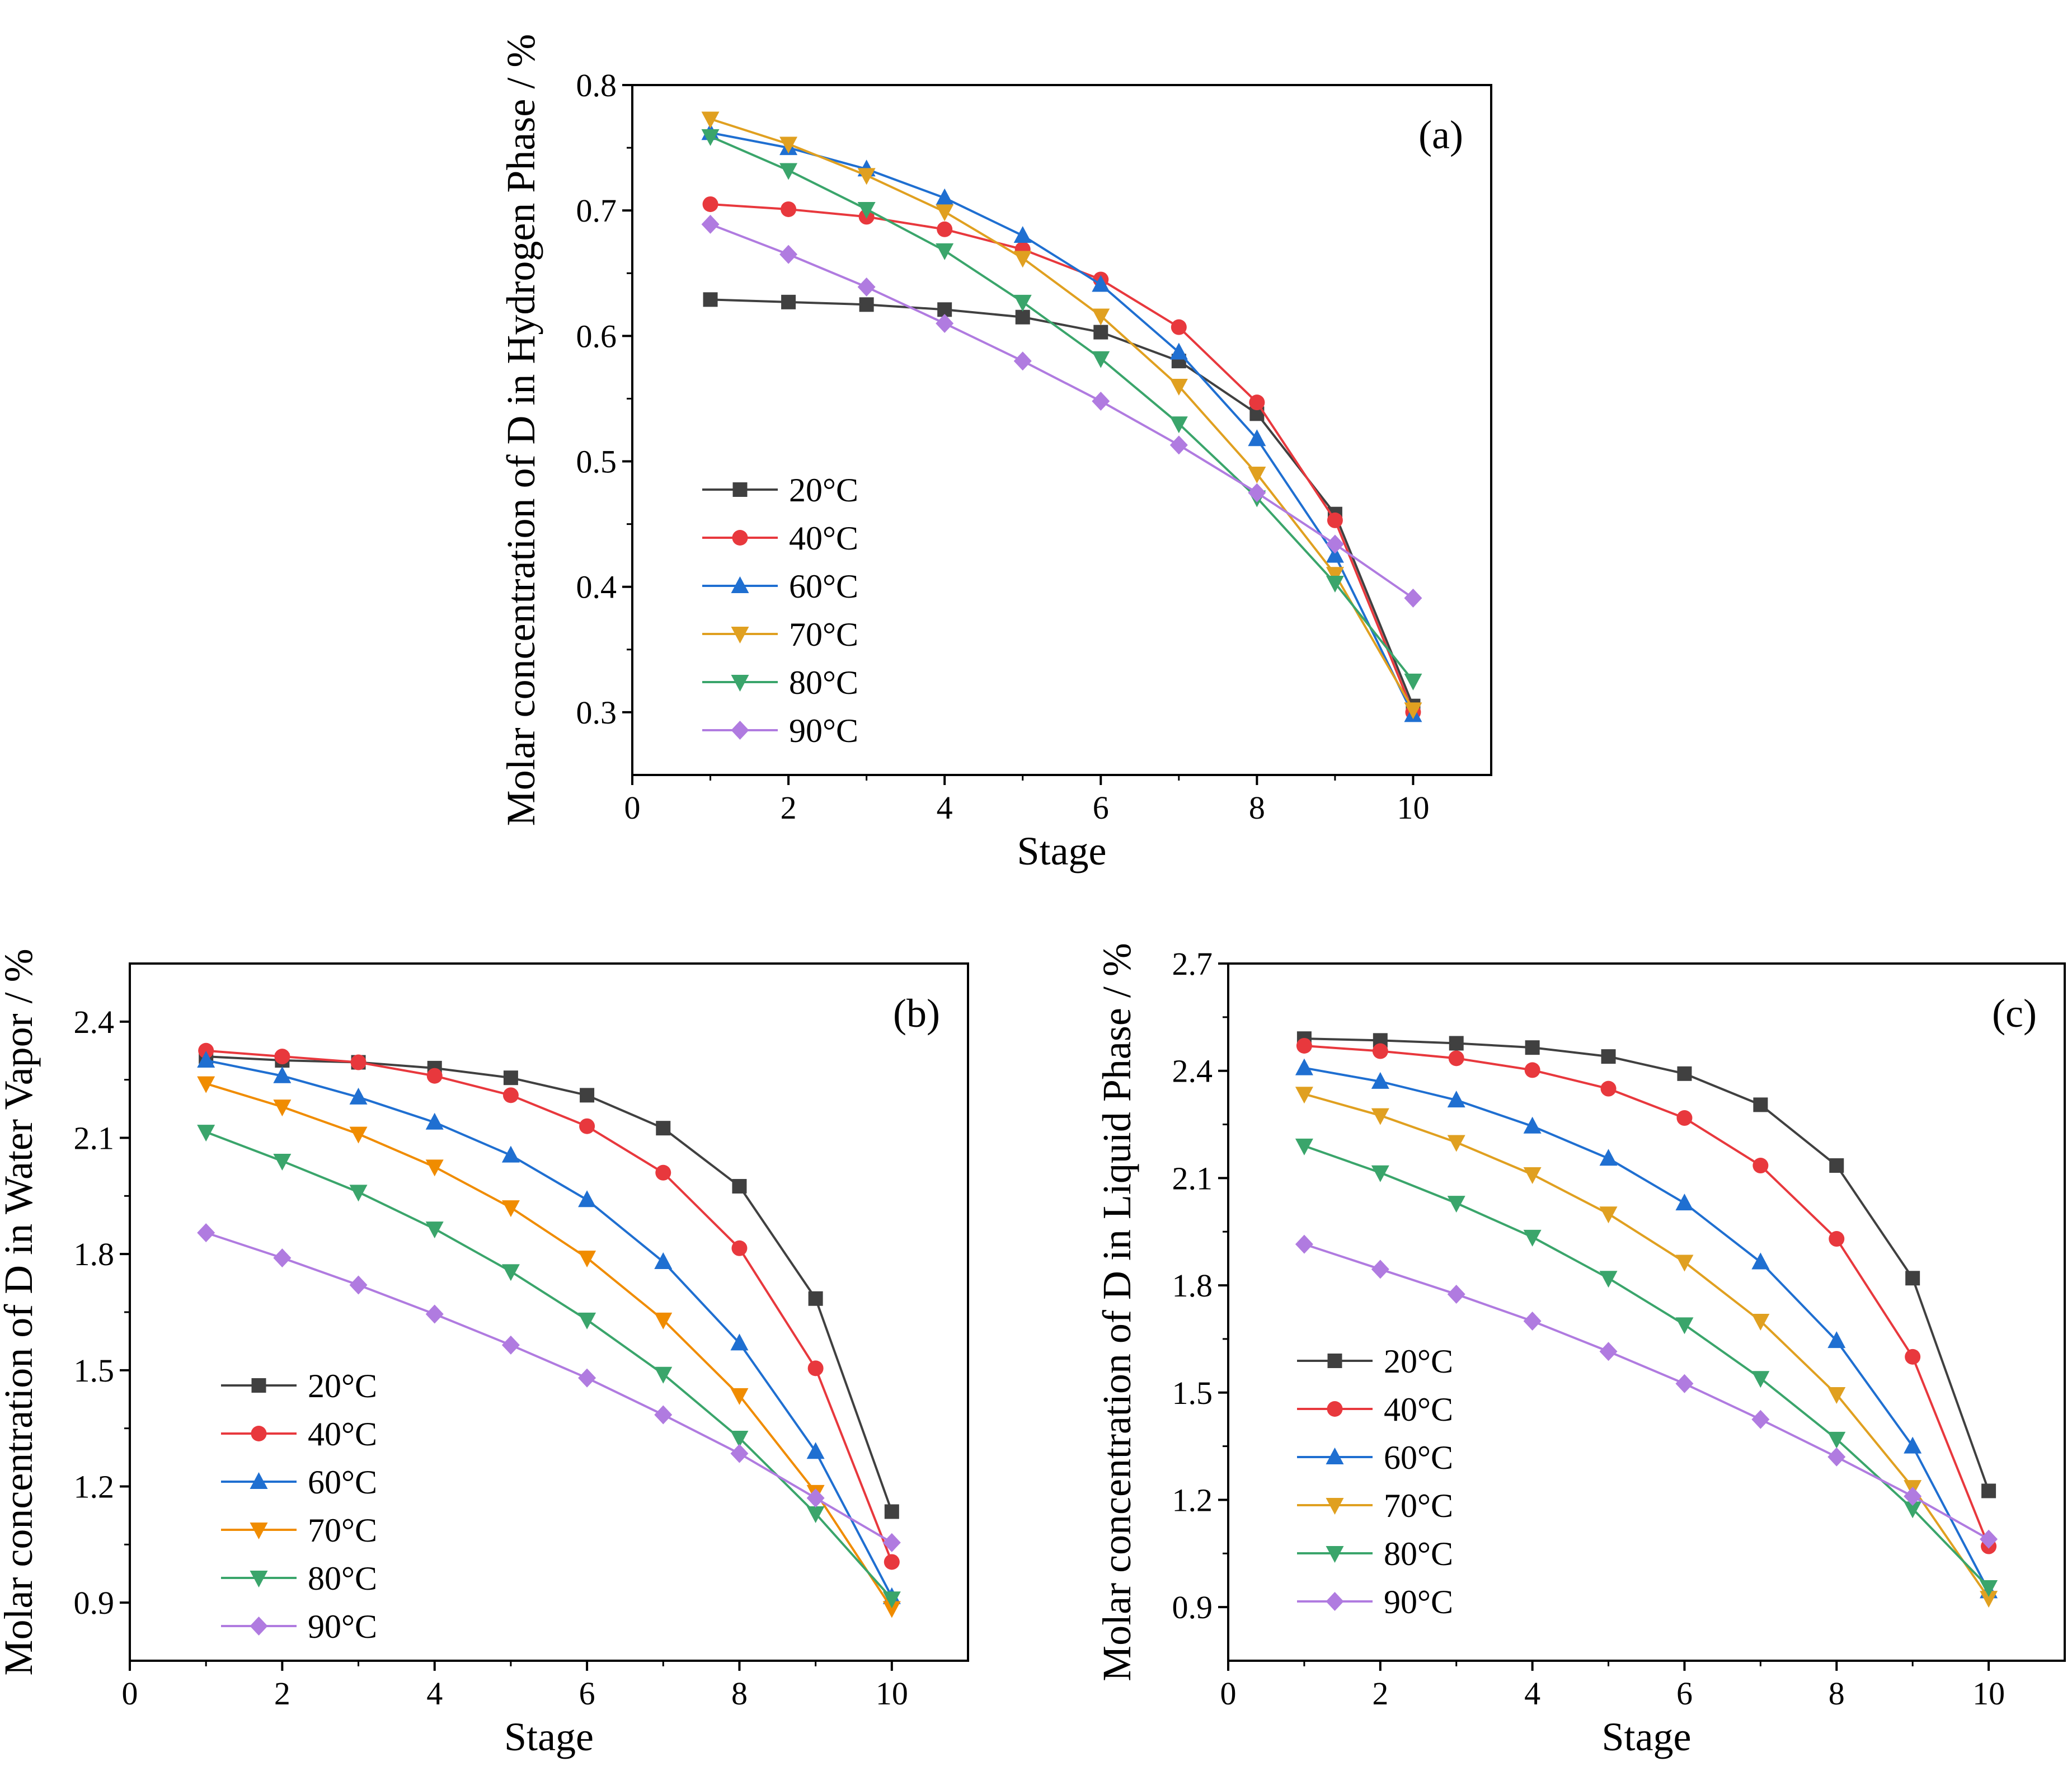 The height and width of the screenshot is (1776, 2072). What do you see at coordinates (1418, 1505) in the screenshot?
I see `legend-label: 70°C` at bounding box center [1418, 1505].